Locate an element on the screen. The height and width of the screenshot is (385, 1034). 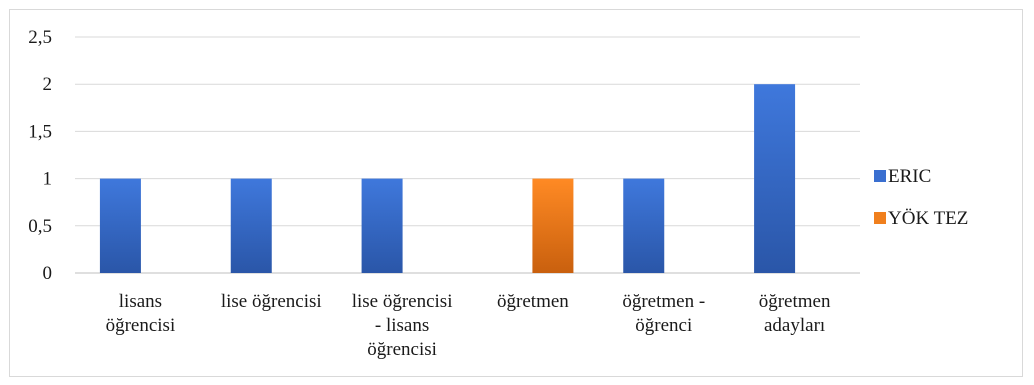
y-tick-label: 0 is located at coordinates (48, 273).